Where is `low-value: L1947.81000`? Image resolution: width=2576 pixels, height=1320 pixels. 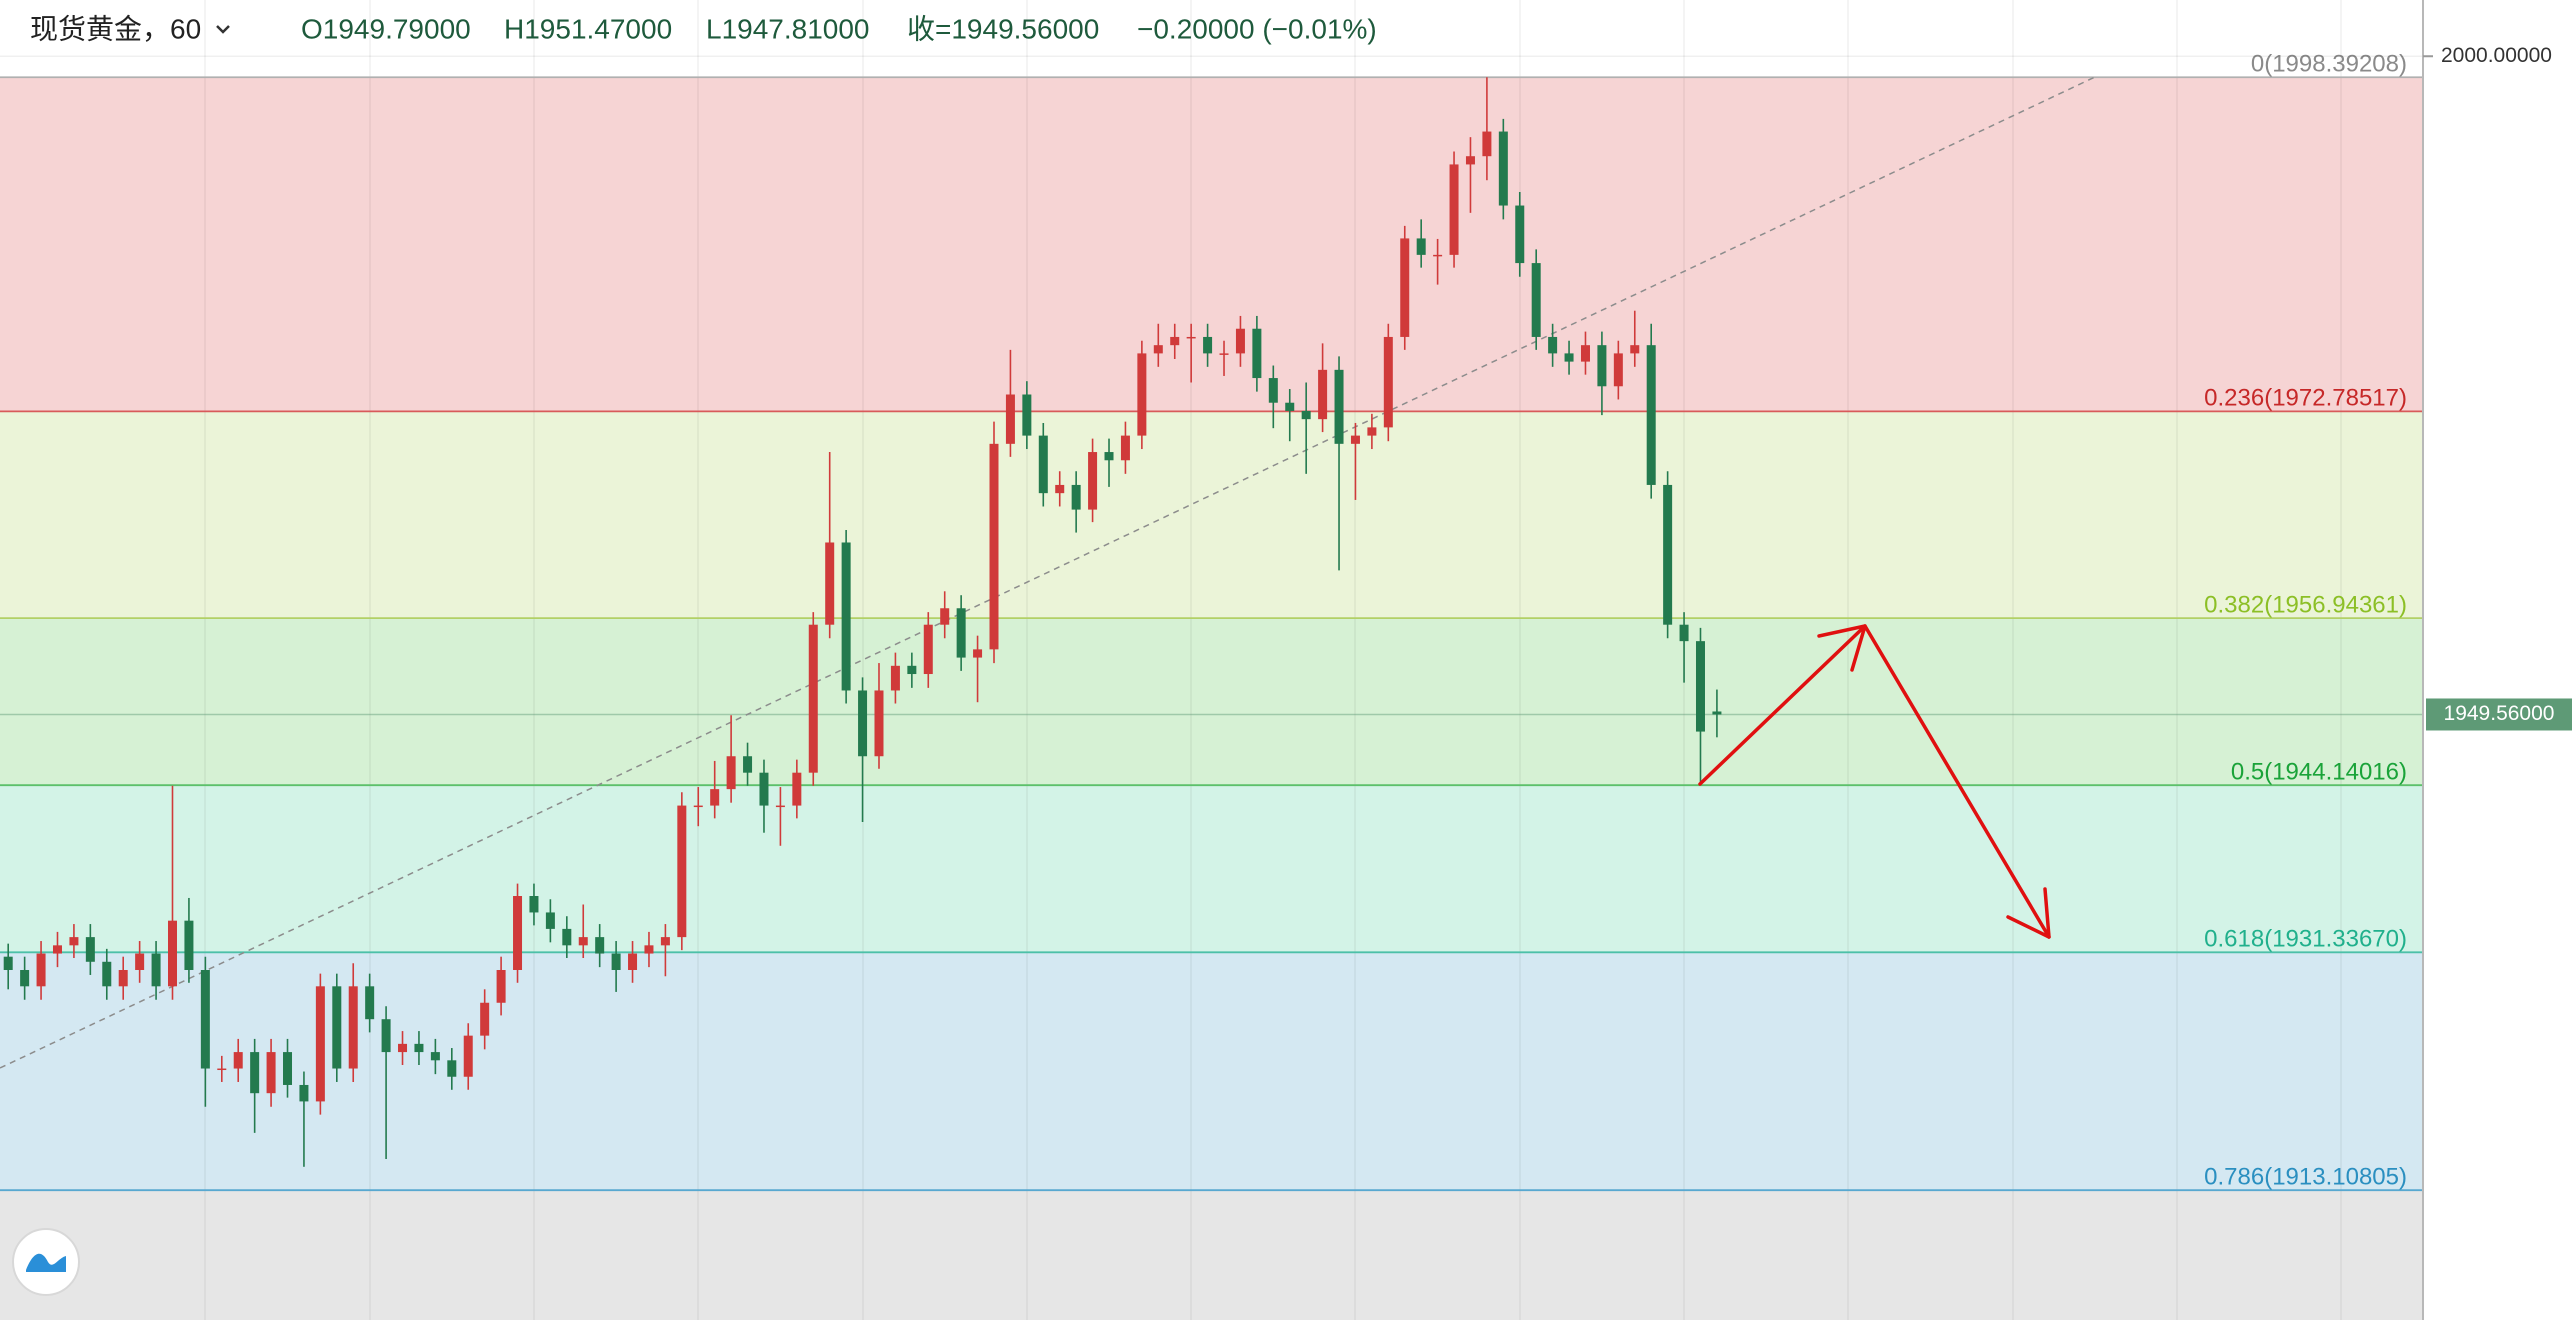
low-value: L1947.81000 is located at coordinates (788, 28).